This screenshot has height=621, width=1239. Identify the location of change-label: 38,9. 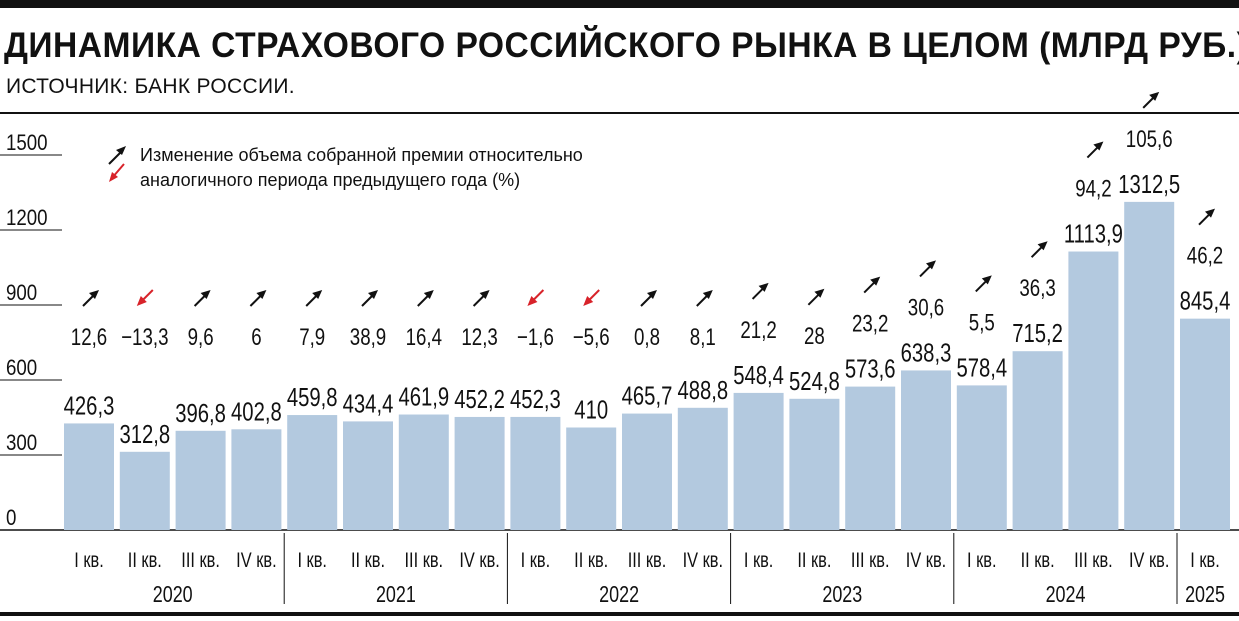
(368, 337).